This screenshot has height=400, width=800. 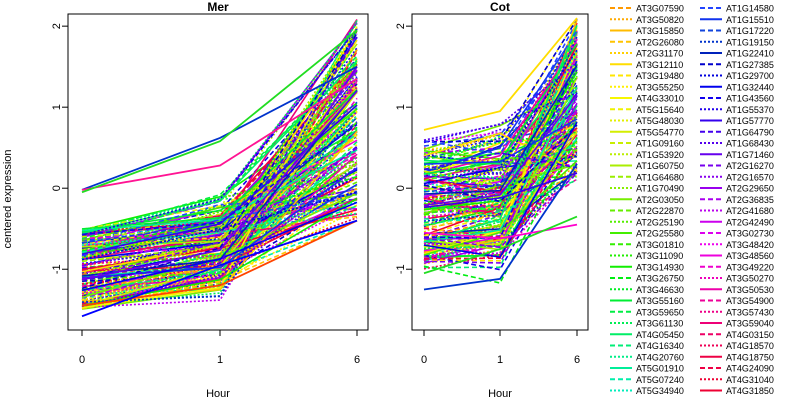 I want to click on legend-entry-label: AT4G33010, so click(x=660, y=99).